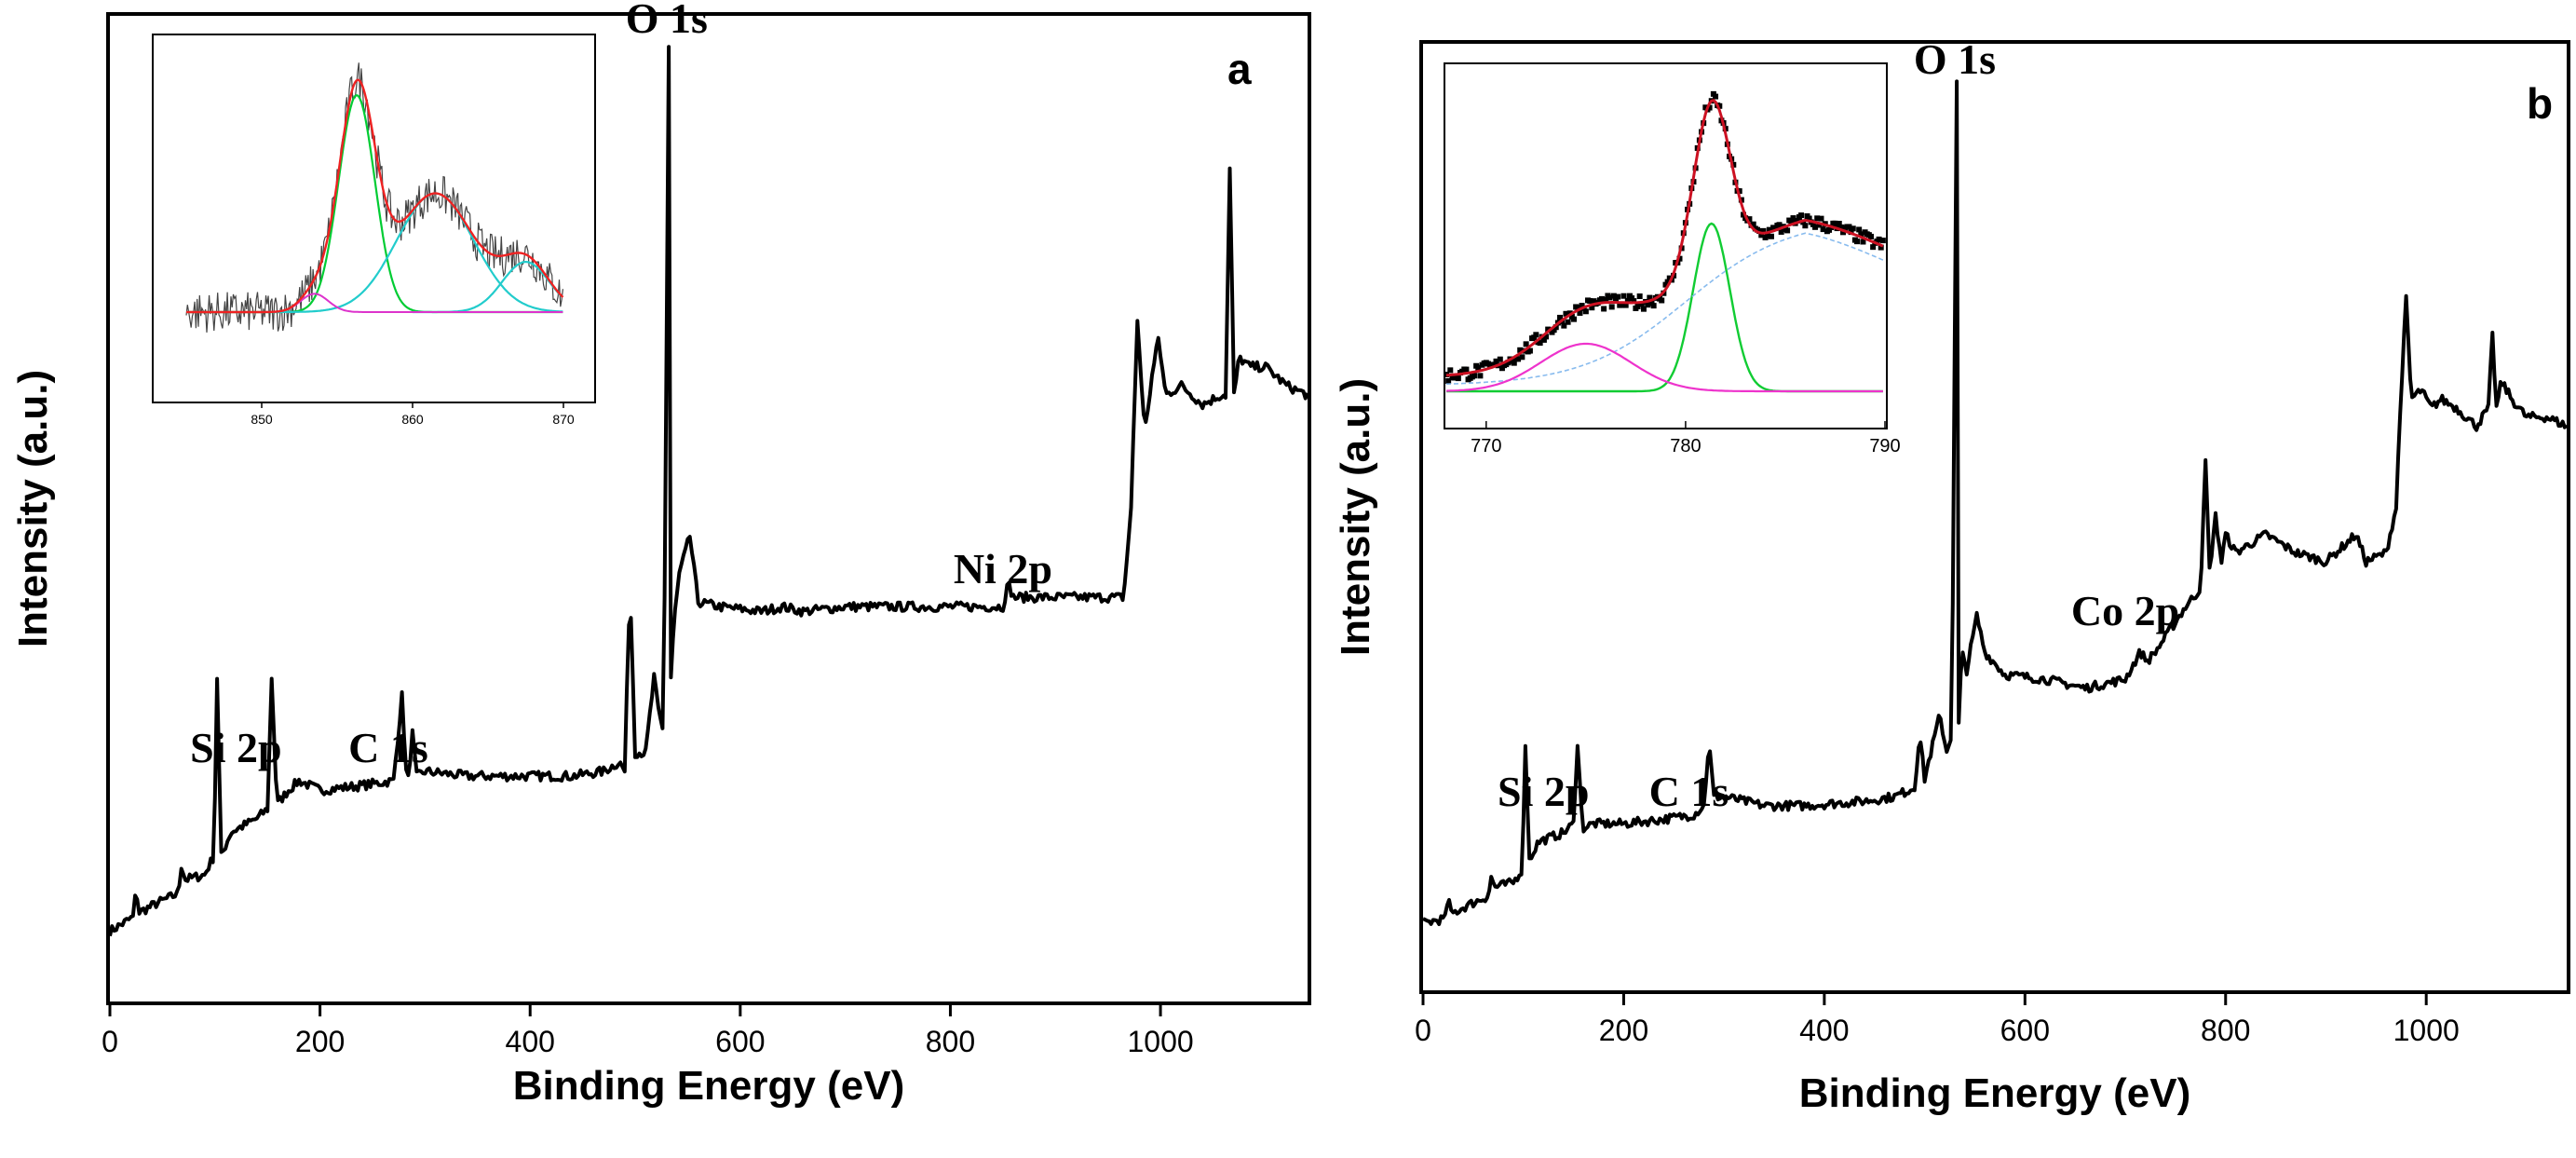 This screenshot has height=1158, width=2576. What do you see at coordinates (2225, 1030) in the screenshot?
I see `b-xtick-label-4: 800` at bounding box center [2225, 1030].